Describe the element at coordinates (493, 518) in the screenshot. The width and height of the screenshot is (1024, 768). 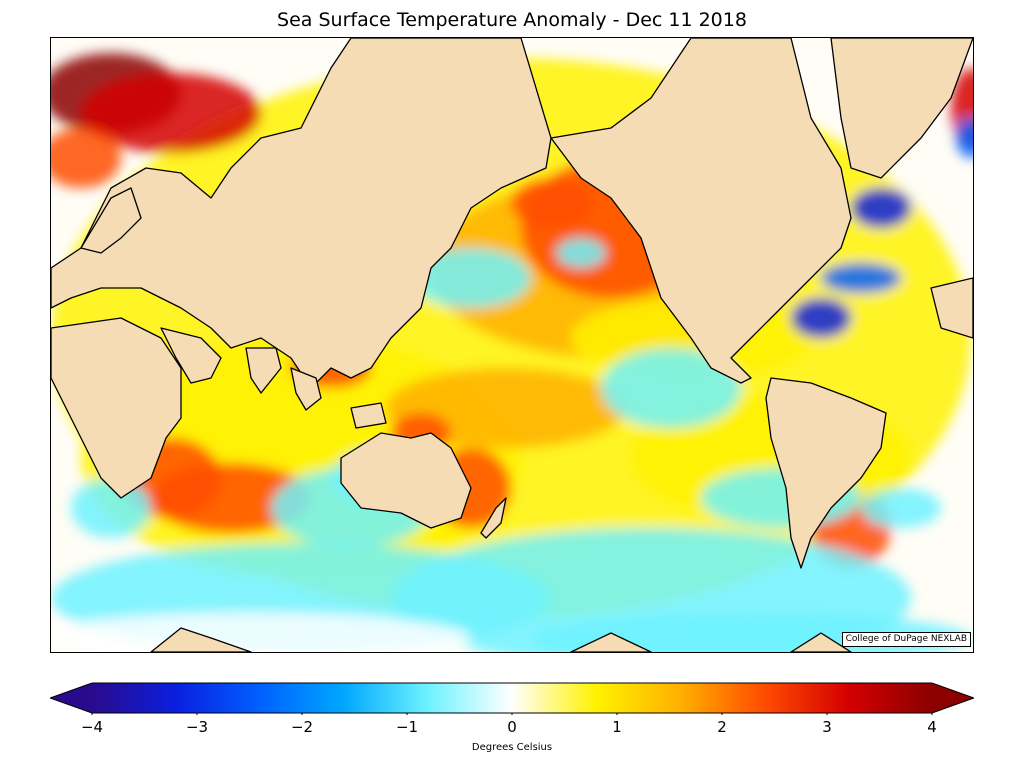
I see `new-zealand-land` at that location.